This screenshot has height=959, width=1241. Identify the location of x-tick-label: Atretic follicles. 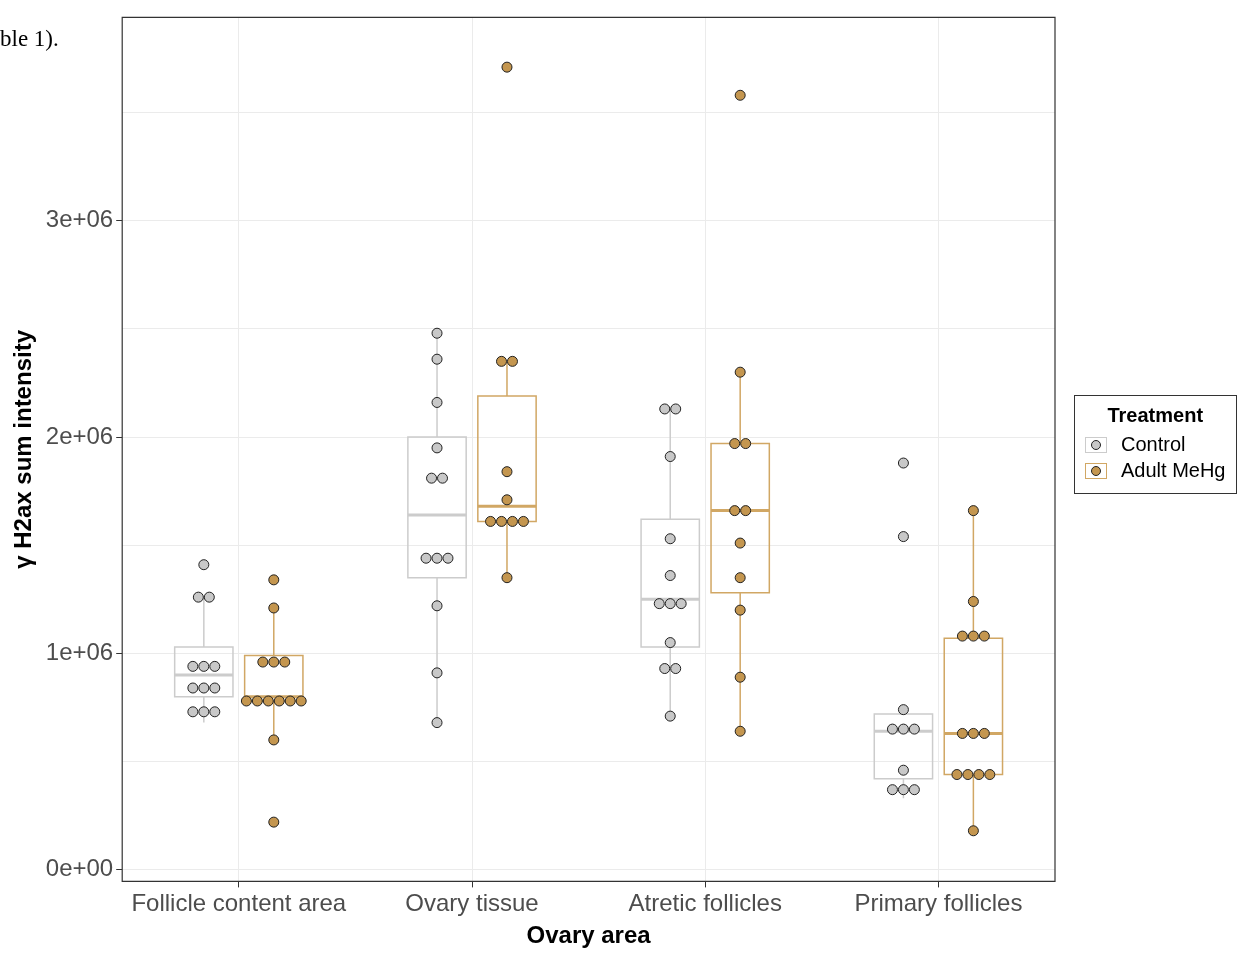
(705, 903).